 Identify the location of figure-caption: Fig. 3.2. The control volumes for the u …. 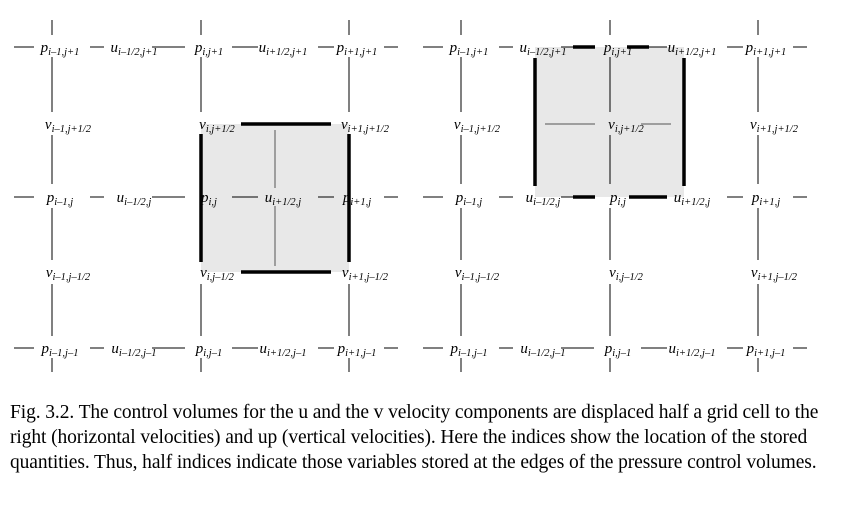
(428, 437).